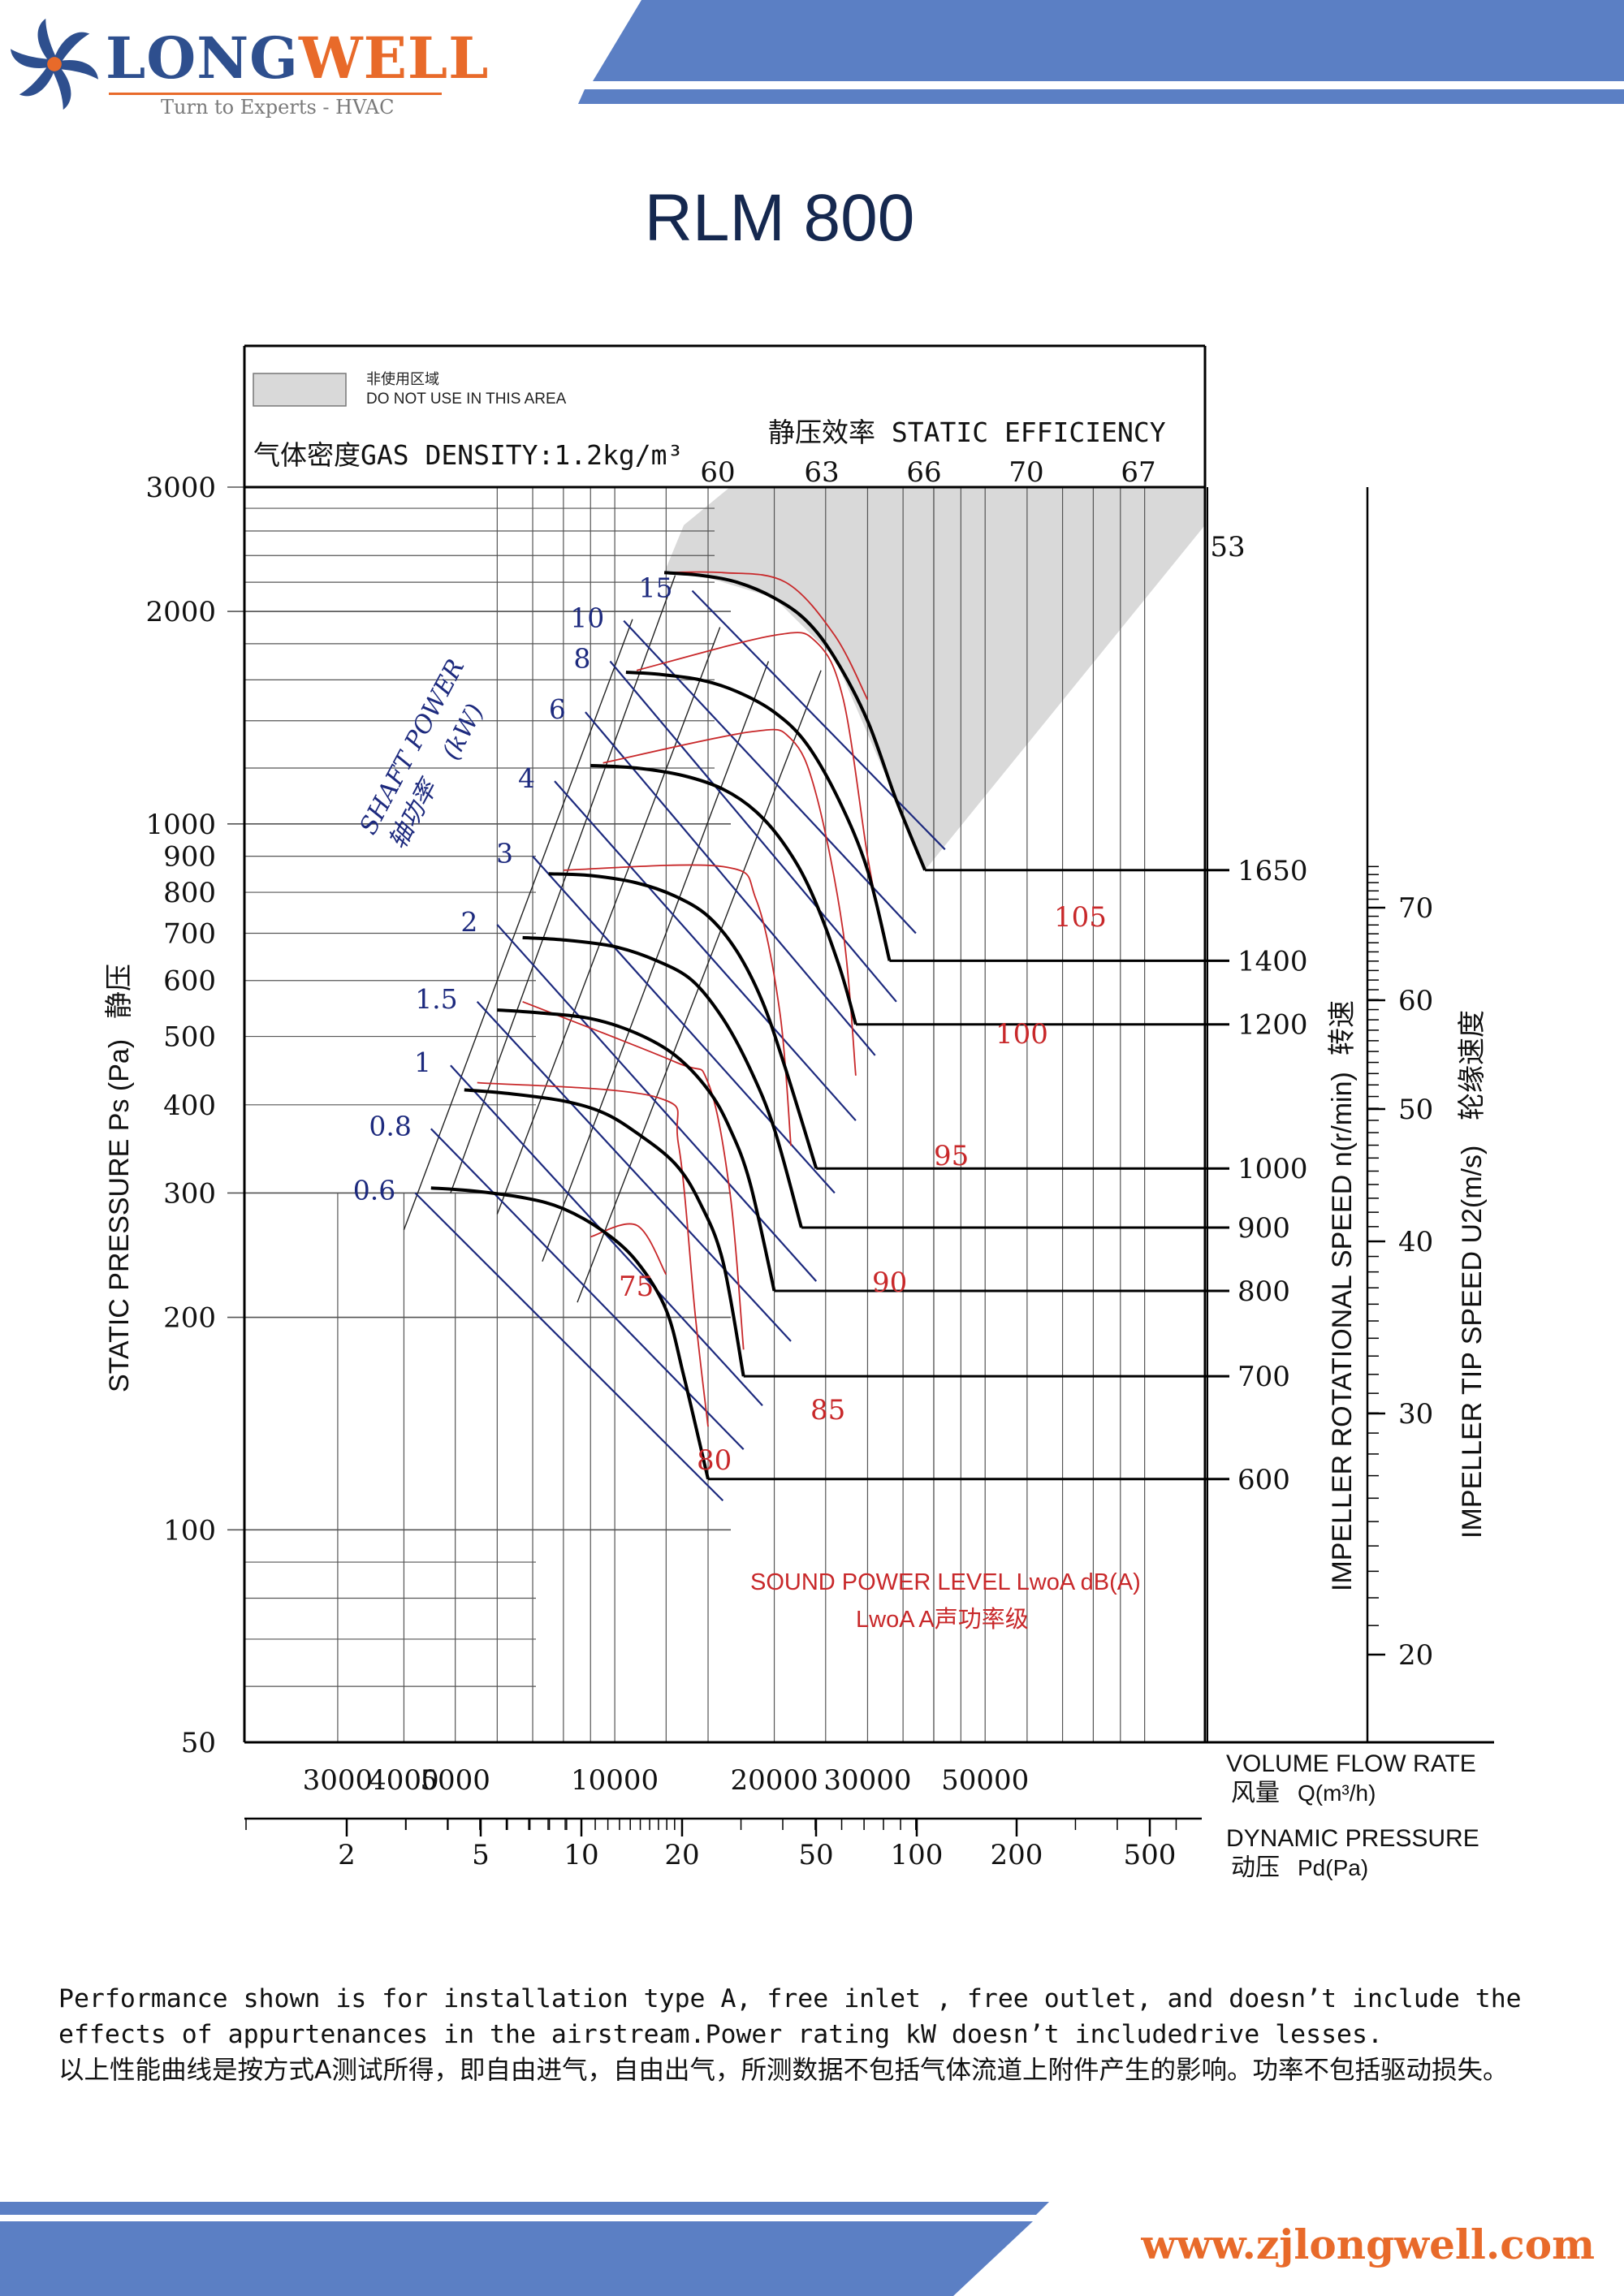  What do you see at coordinates (774, 1781) in the screenshot?
I see `x-tick-label: 20000` at bounding box center [774, 1781].